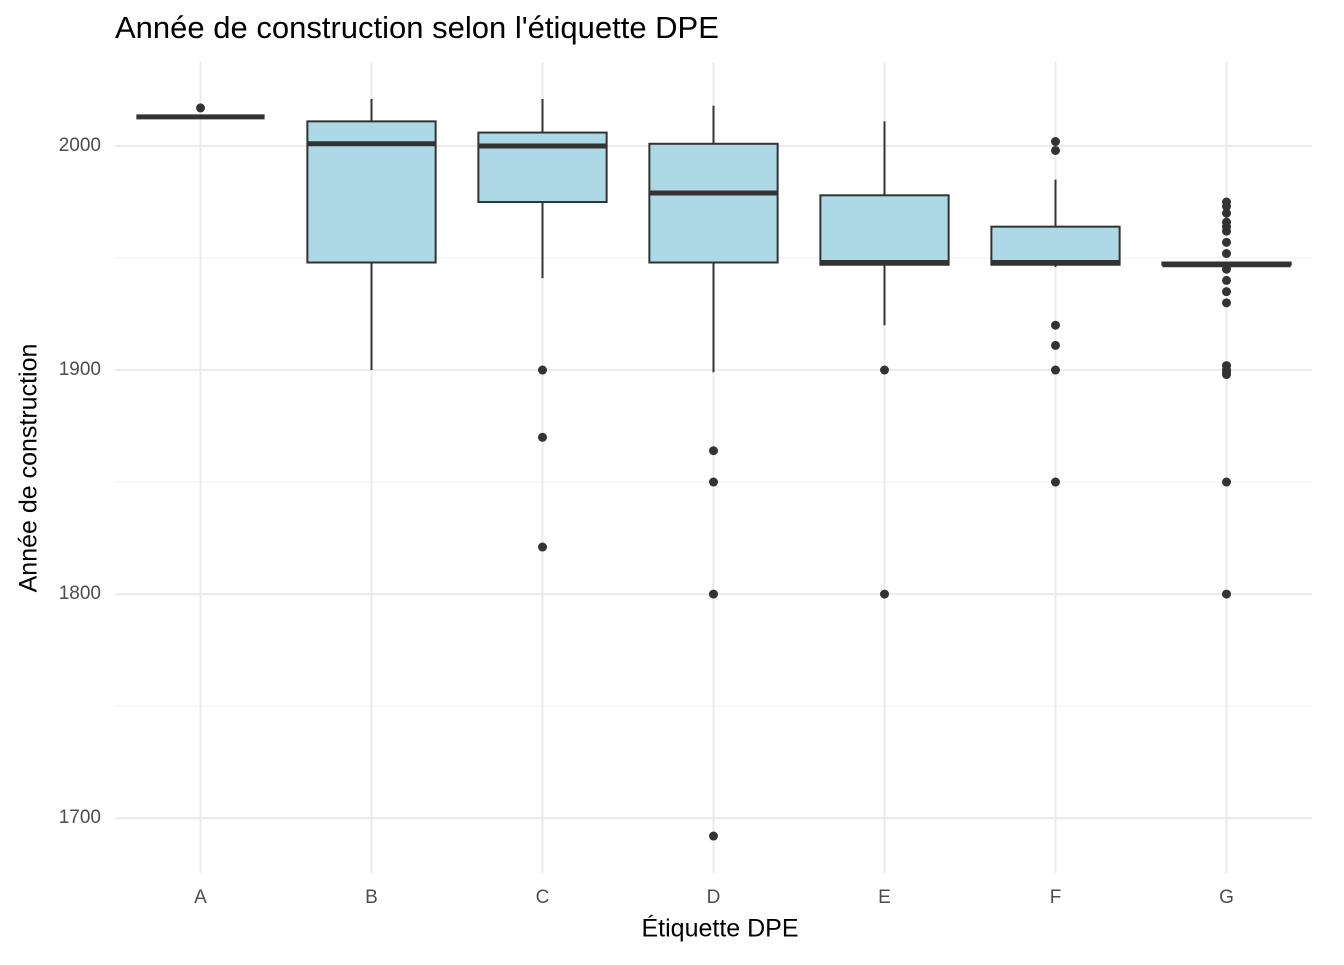 Image resolution: width=1344 pixels, height=965 pixels. What do you see at coordinates (371, 897) in the screenshot?
I see `x-tick-label: B` at bounding box center [371, 897].